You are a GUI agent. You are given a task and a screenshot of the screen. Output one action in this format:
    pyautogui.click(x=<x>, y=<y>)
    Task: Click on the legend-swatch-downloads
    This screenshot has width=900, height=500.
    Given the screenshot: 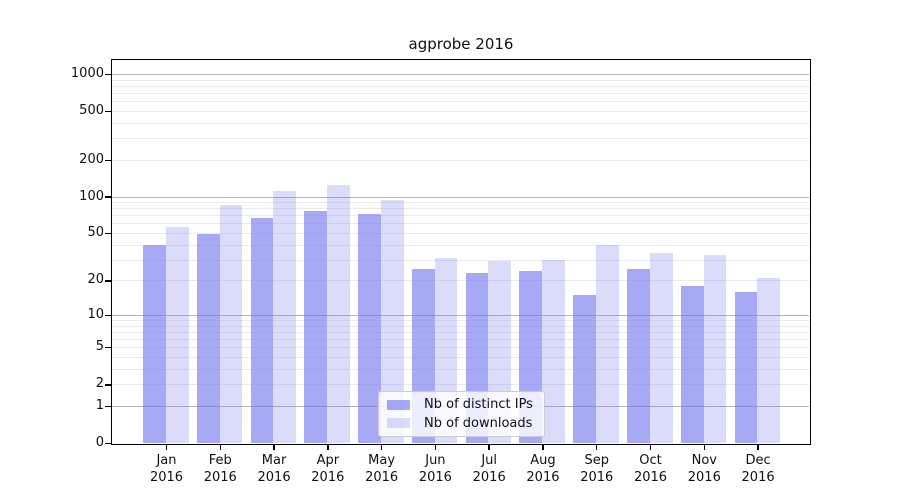 What is the action you would take?
    pyautogui.click(x=398, y=423)
    